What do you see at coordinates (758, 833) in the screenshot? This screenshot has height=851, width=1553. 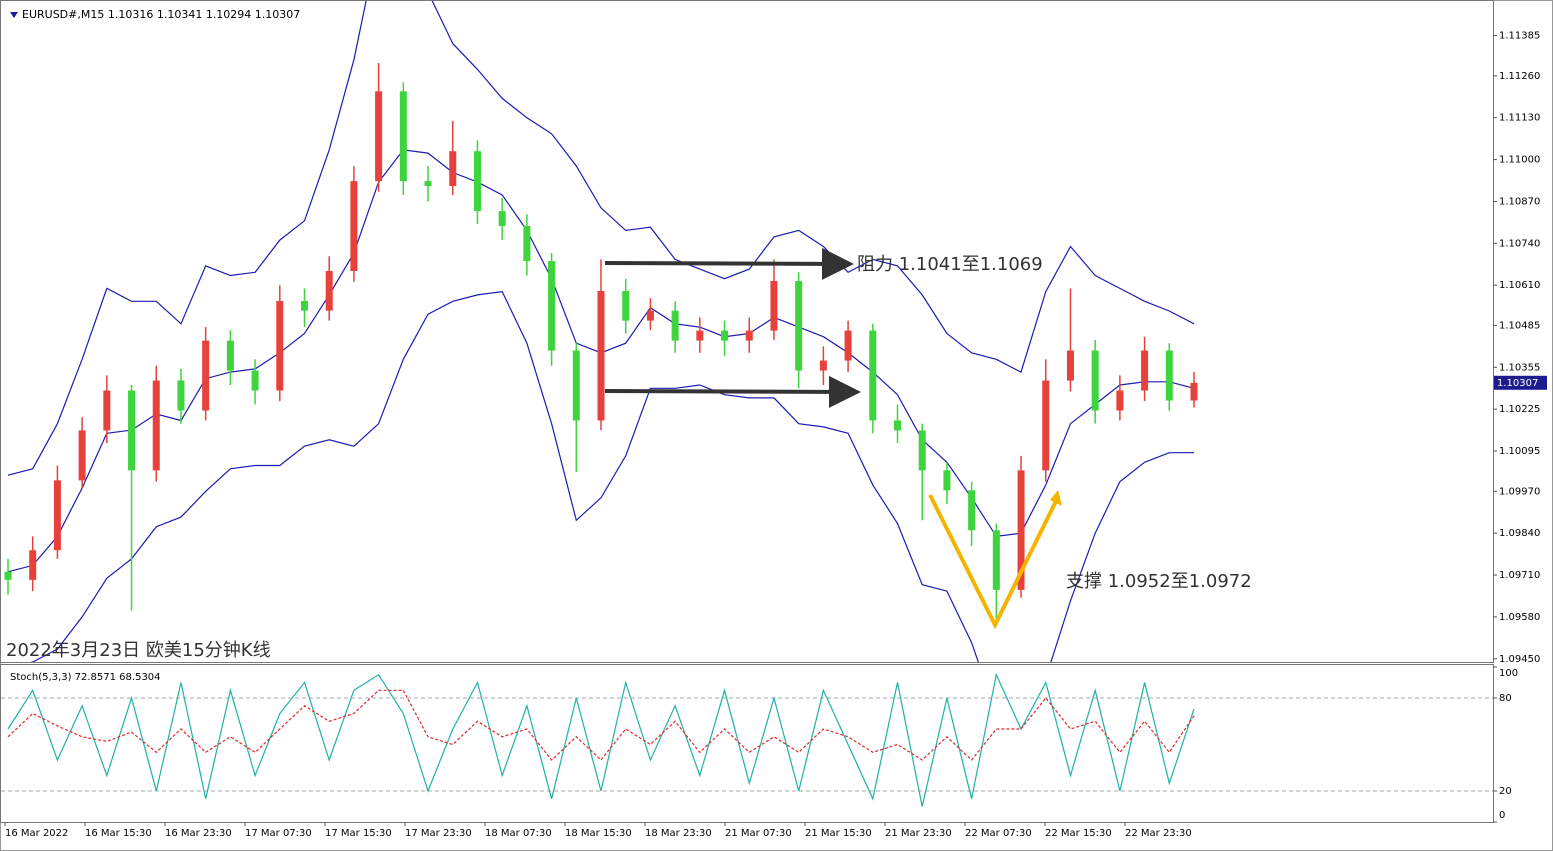 I see `x-tick-label: 21 Mar 07:30` at bounding box center [758, 833].